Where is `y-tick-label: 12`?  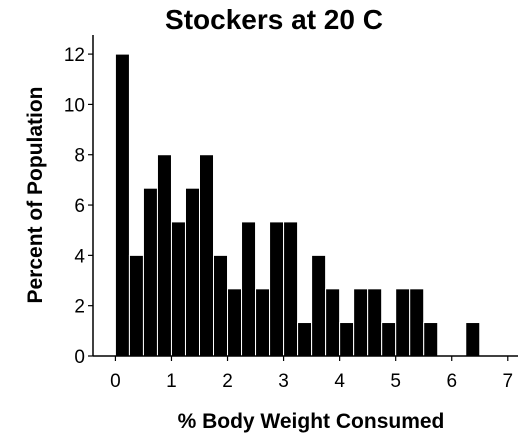 y-tick-label: 12 is located at coordinates (74, 55).